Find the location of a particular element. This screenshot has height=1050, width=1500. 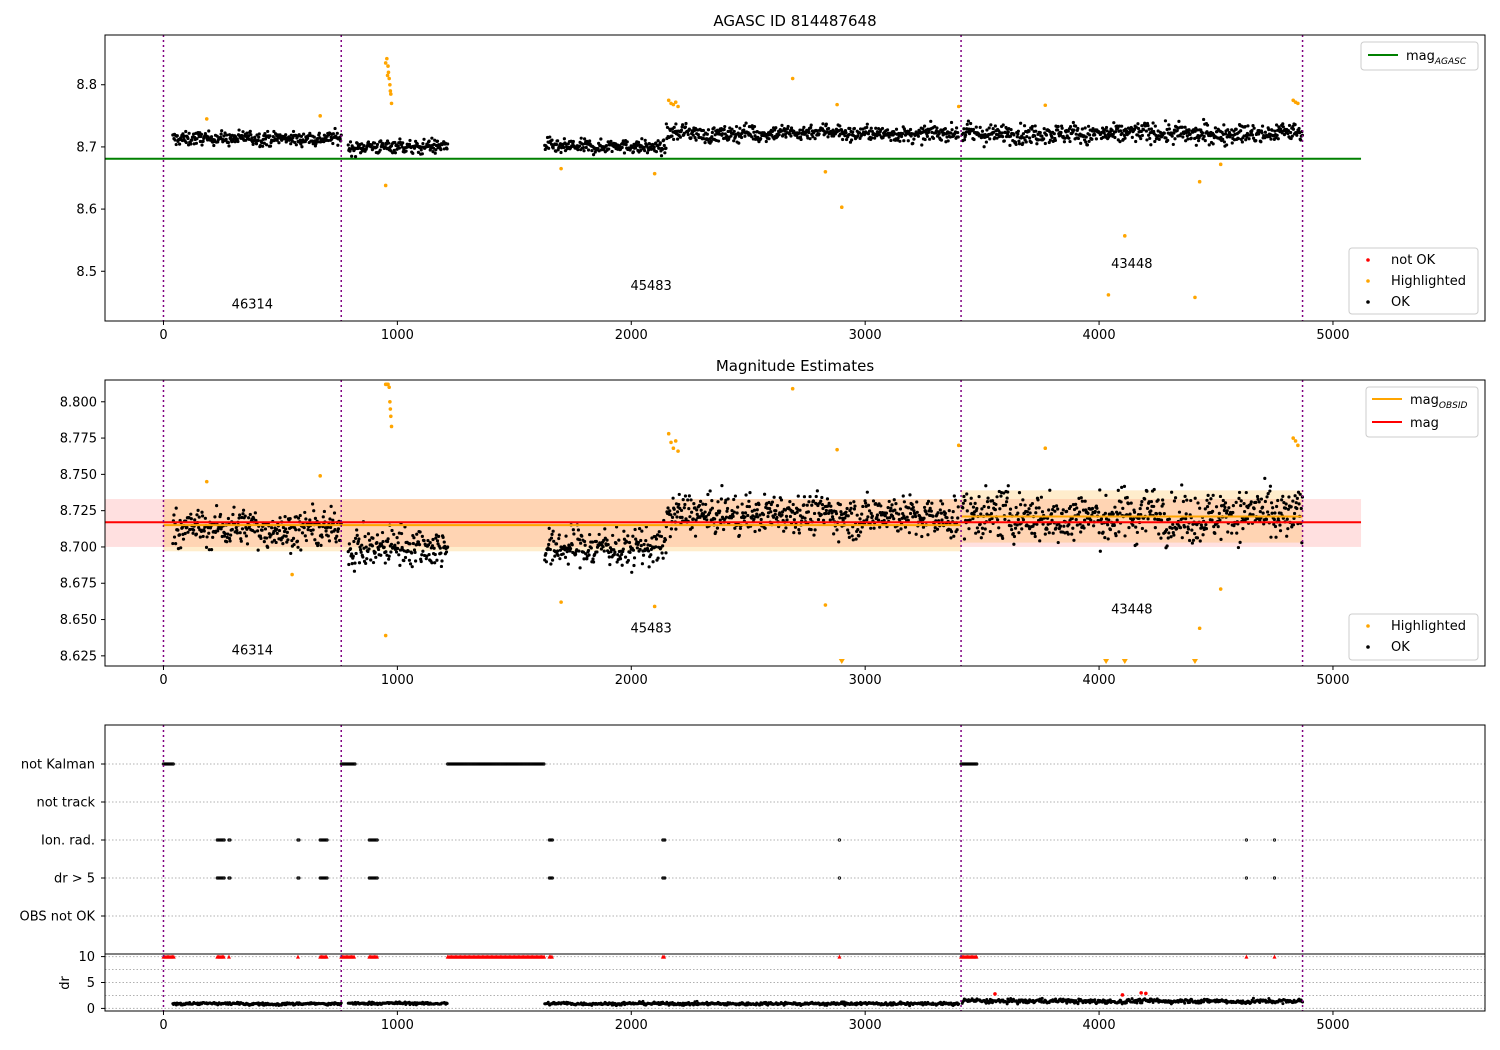

dr-point is located at coordinates (447, 1003).